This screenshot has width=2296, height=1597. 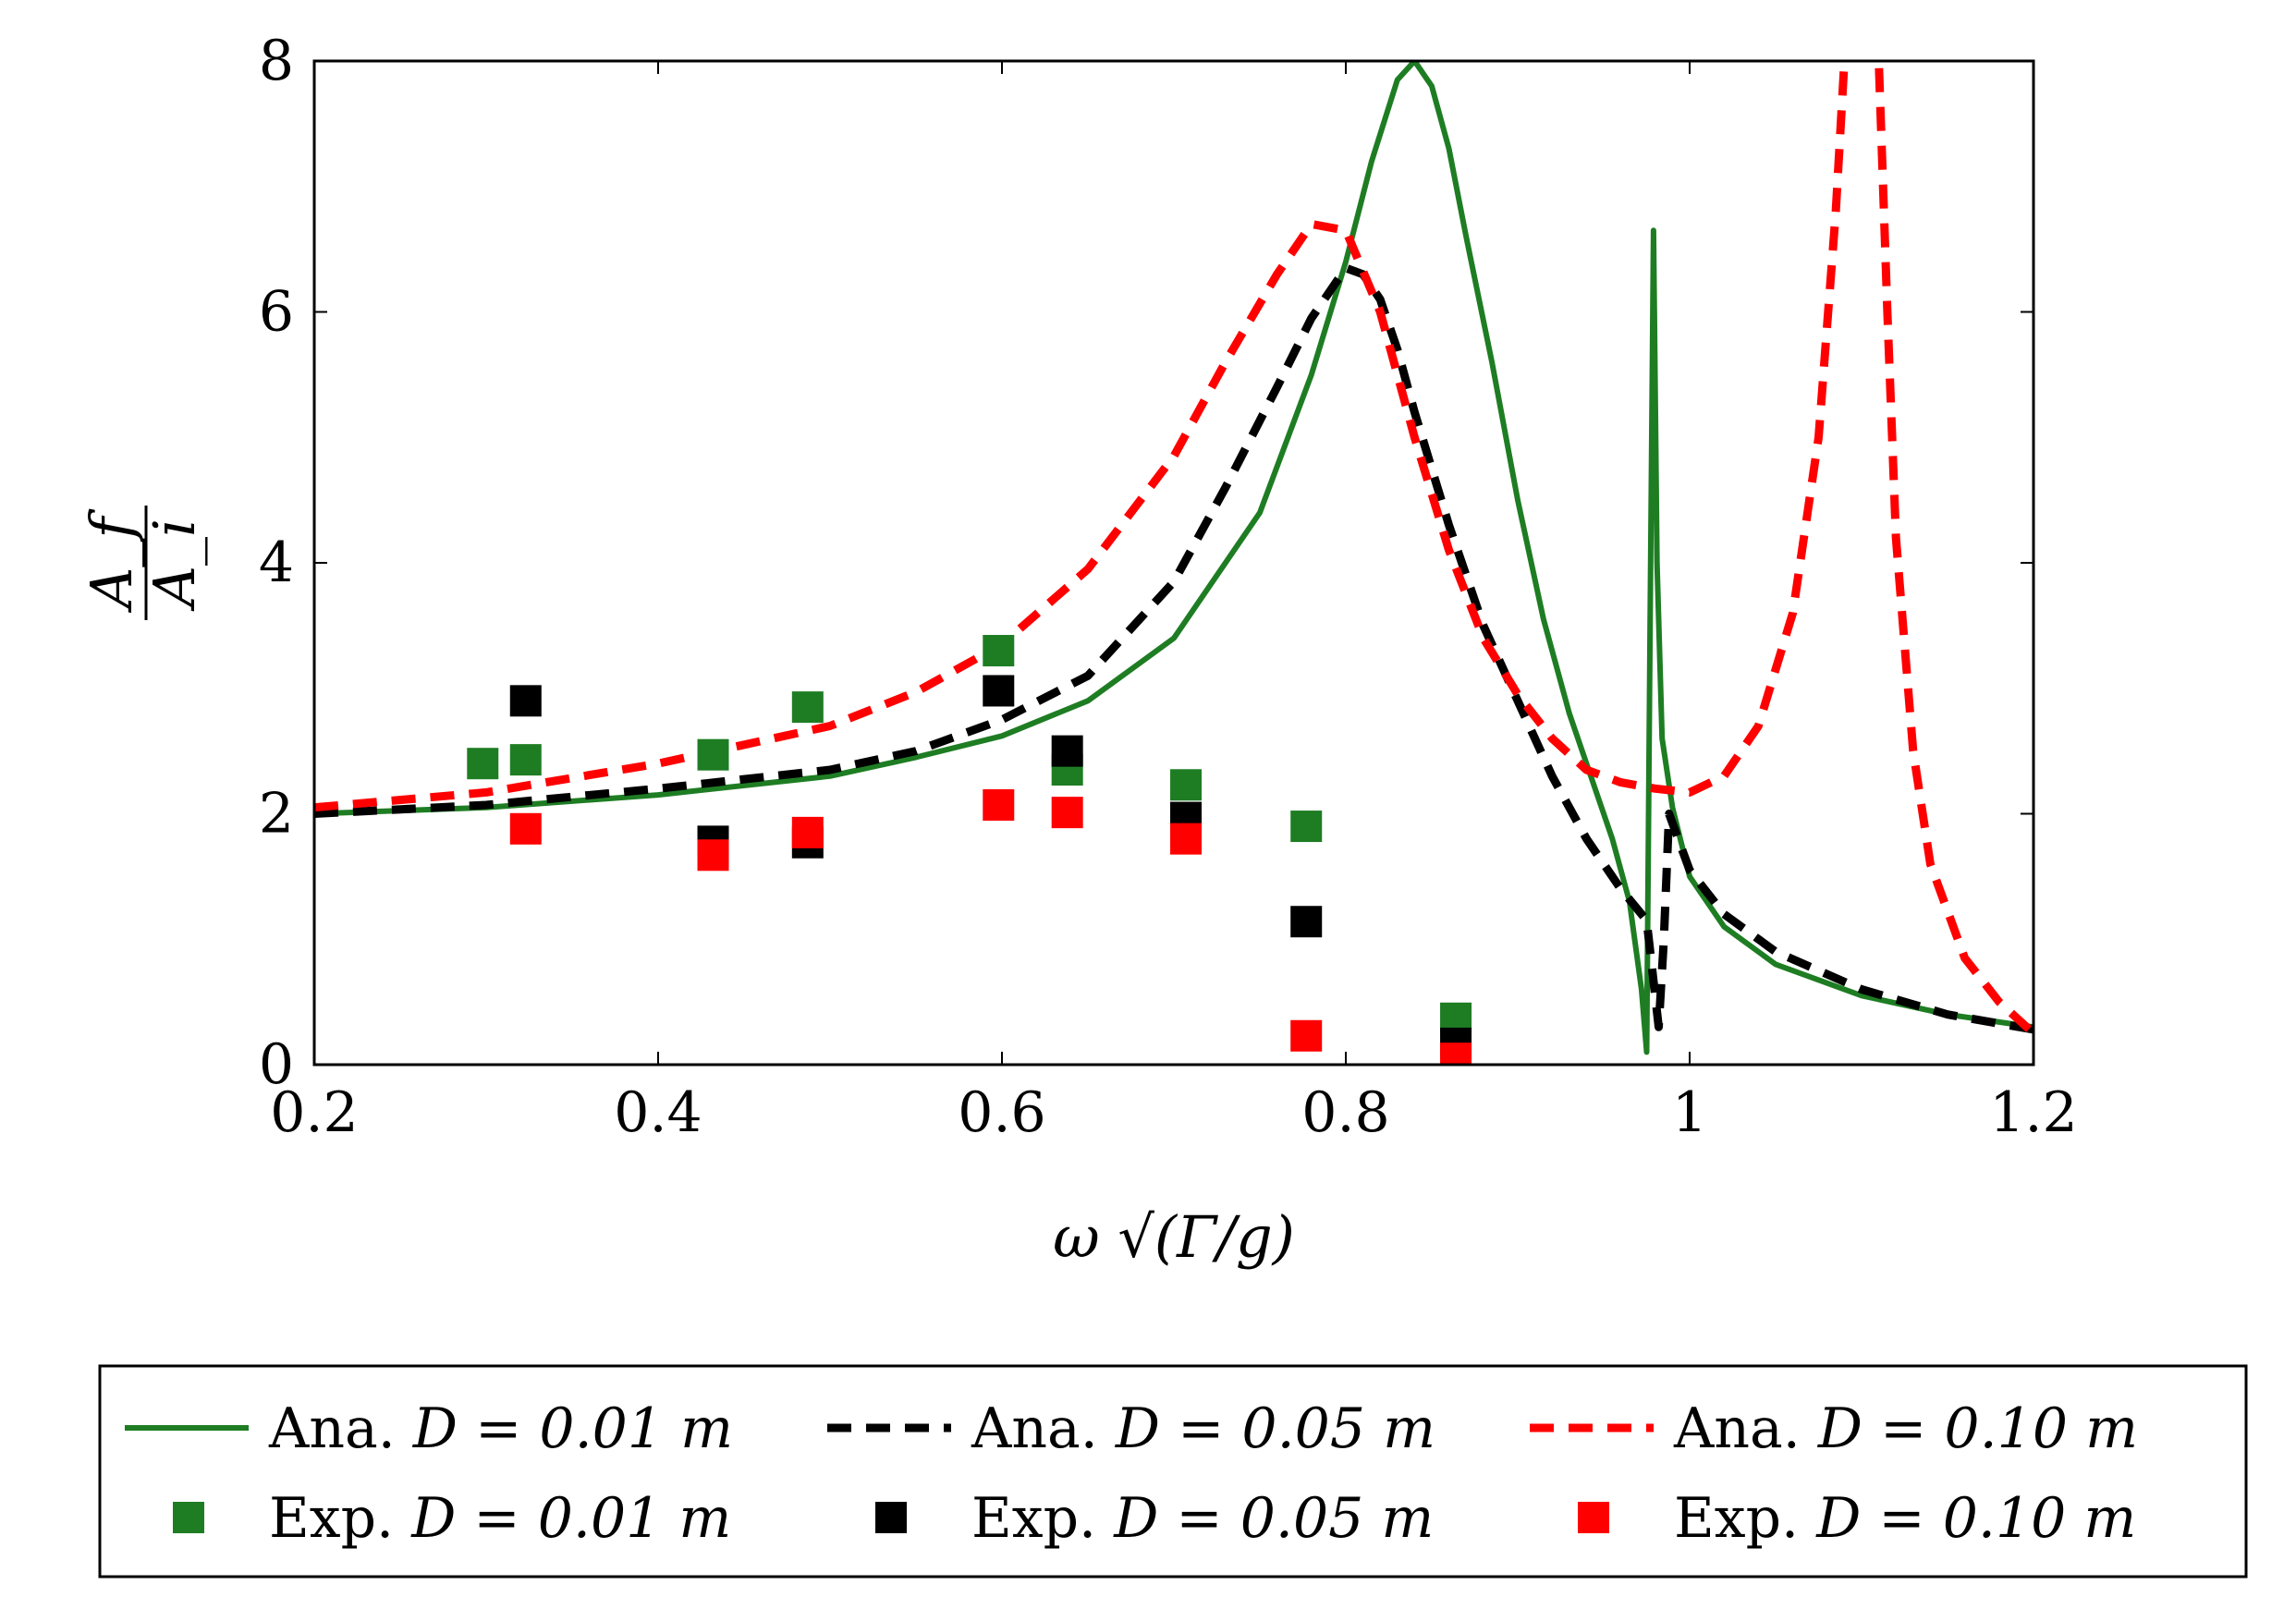 What do you see at coordinates (277, 61) in the screenshot?
I see `y-tick-label: 8` at bounding box center [277, 61].